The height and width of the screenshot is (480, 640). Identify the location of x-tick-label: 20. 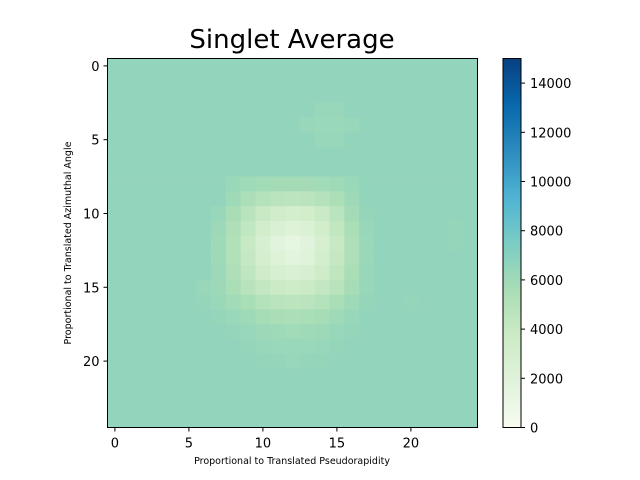
(411, 444).